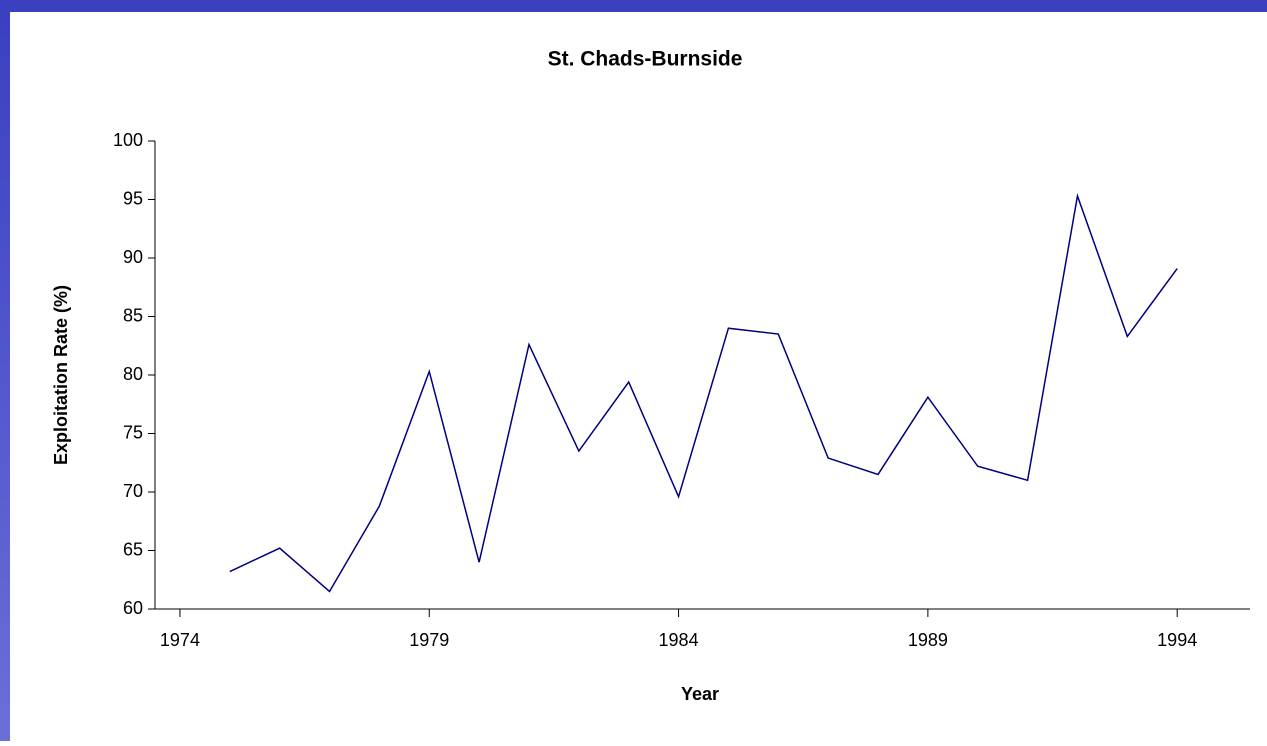 The image size is (1267, 746). I want to click on x-tick-label: 1989, so click(928, 640).